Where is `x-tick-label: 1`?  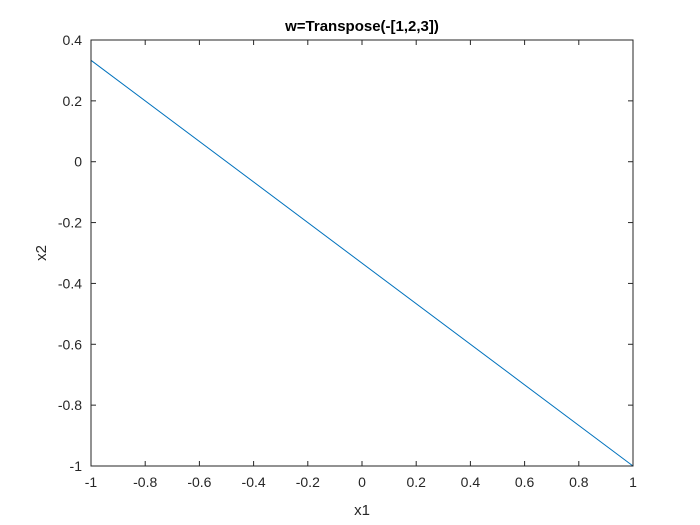
x-tick-label: 1 is located at coordinates (633, 482).